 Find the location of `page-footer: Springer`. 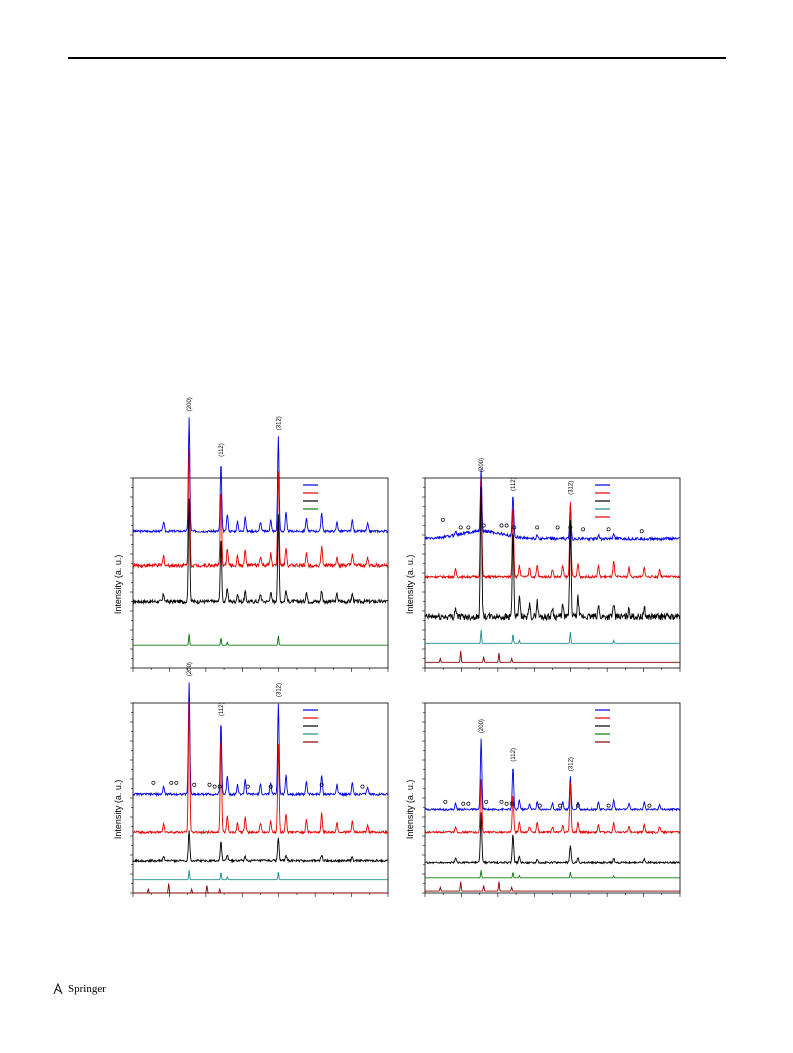

page-footer: Springer is located at coordinates (79, 989).